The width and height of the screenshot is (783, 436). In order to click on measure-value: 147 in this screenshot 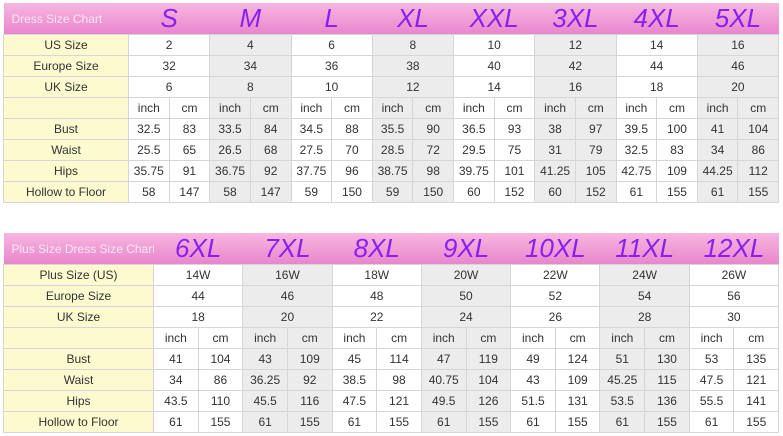, I will do `click(270, 192)`.